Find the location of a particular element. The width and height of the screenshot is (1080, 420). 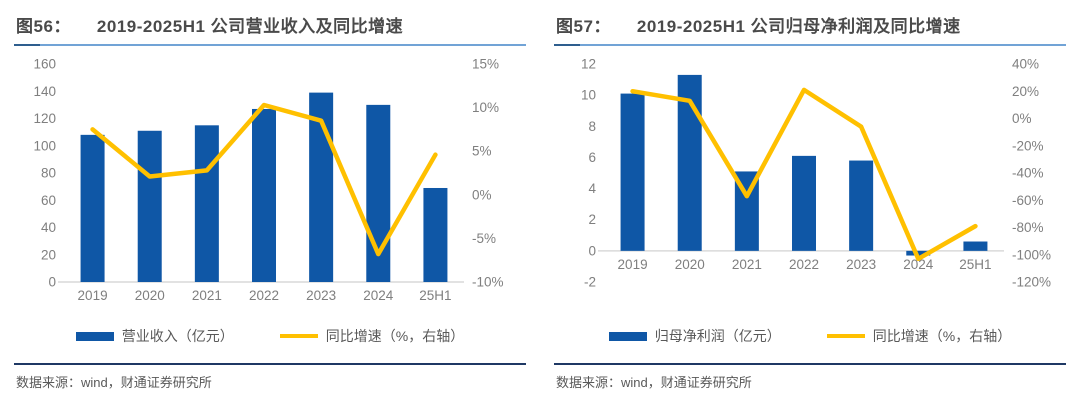

svg-text: 120 is located at coordinates (44, 118).